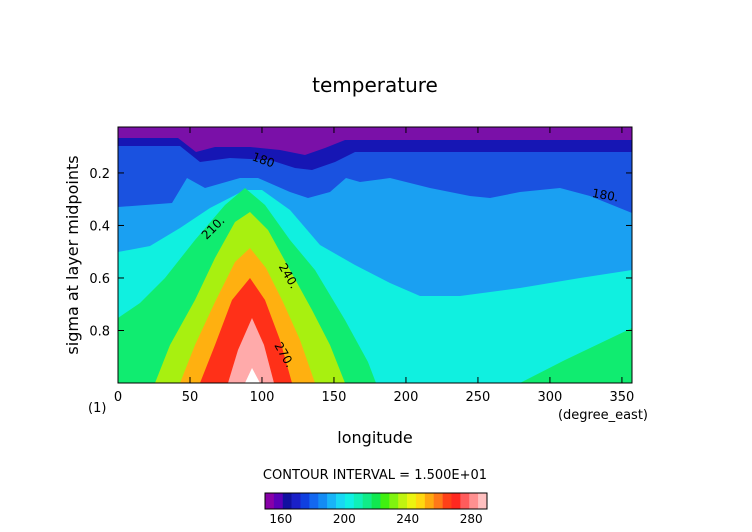  Describe the element at coordinates (550, 397) in the screenshot. I see `x-tick-label: 300` at that location.